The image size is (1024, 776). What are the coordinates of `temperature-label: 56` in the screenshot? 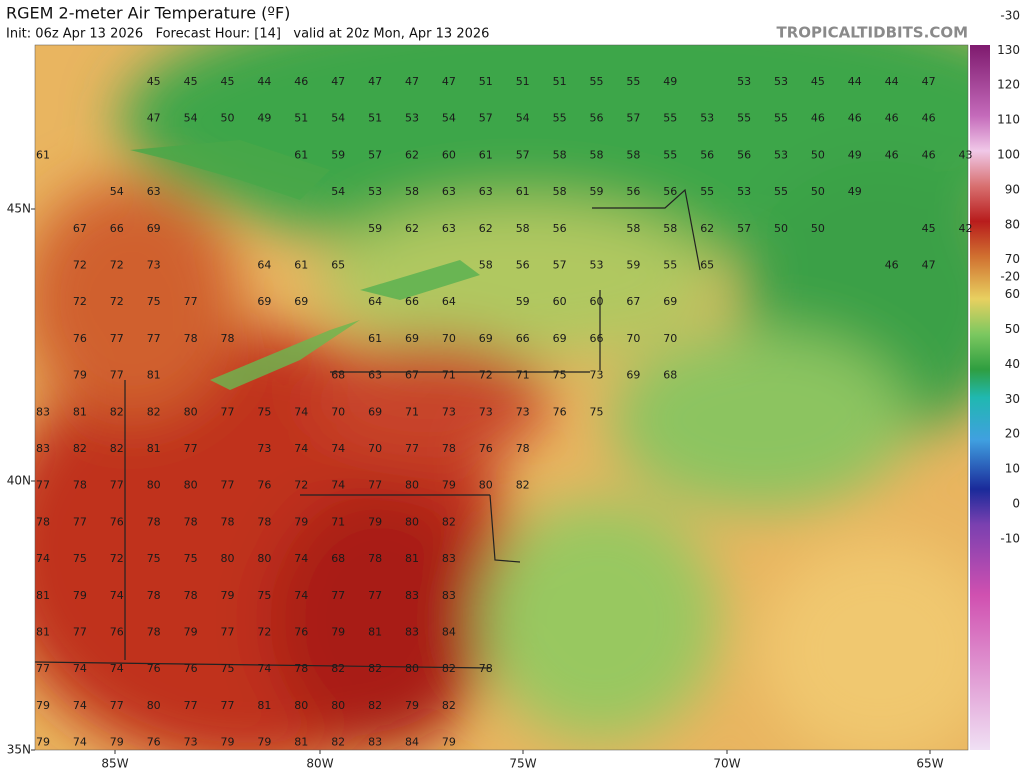 It's located at (633, 191).